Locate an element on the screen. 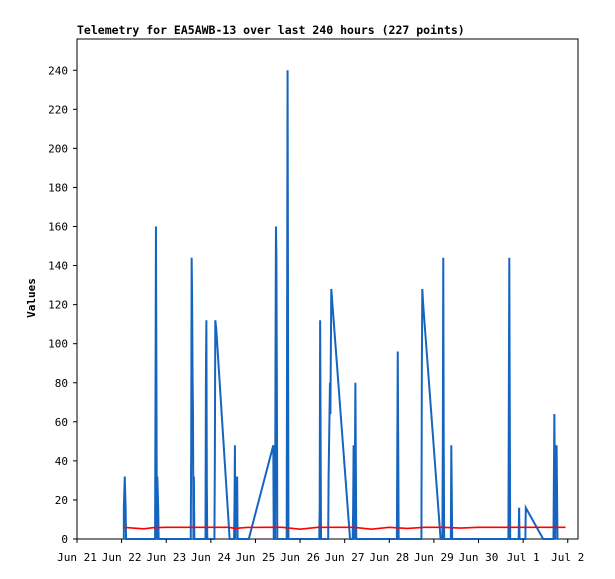 Image resolution: width=615 pixels, height=579 pixels. x-tick-label: Jun 26 is located at coordinates (300, 557).